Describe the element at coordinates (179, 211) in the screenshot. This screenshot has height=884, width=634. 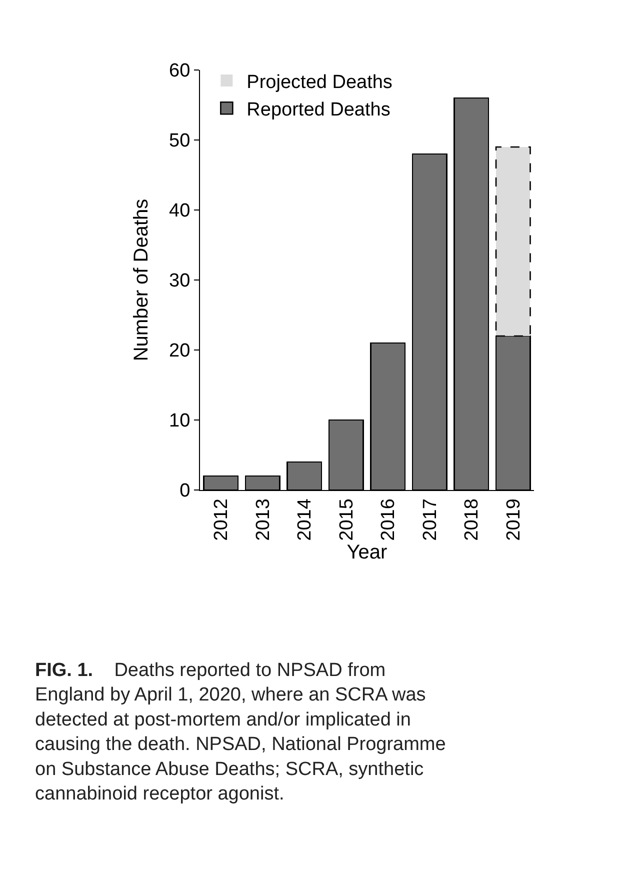
I see `y-tick-label: 40` at that location.